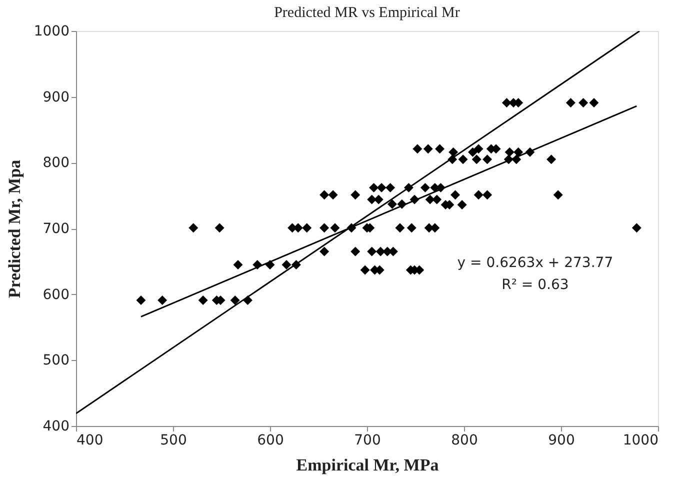 This screenshot has width=679, height=478. Describe the element at coordinates (14, 228) in the screenshot. I see `y-axis-title: Predicted Mr, Mpa` at that location.